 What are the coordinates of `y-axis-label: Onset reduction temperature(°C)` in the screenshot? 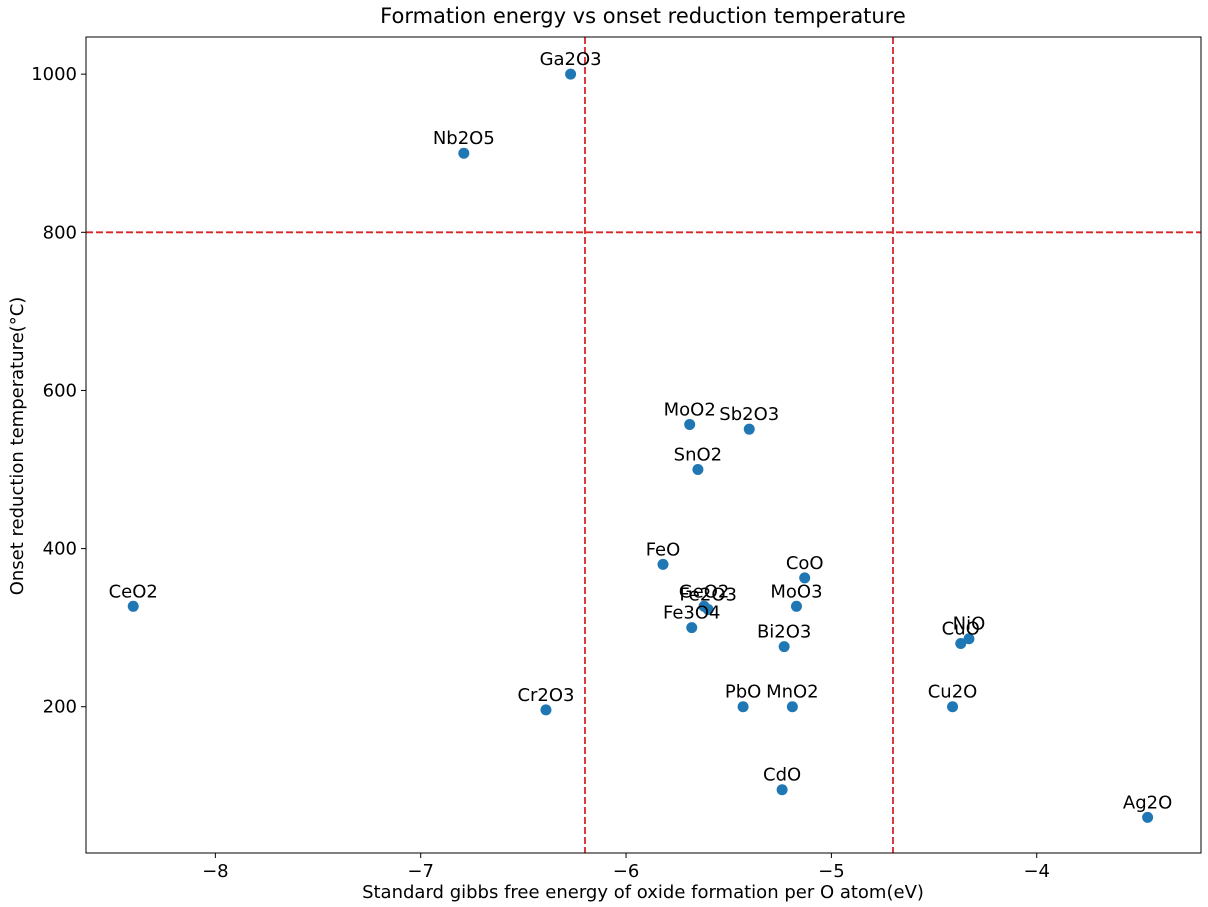 It's located at (17, 446).